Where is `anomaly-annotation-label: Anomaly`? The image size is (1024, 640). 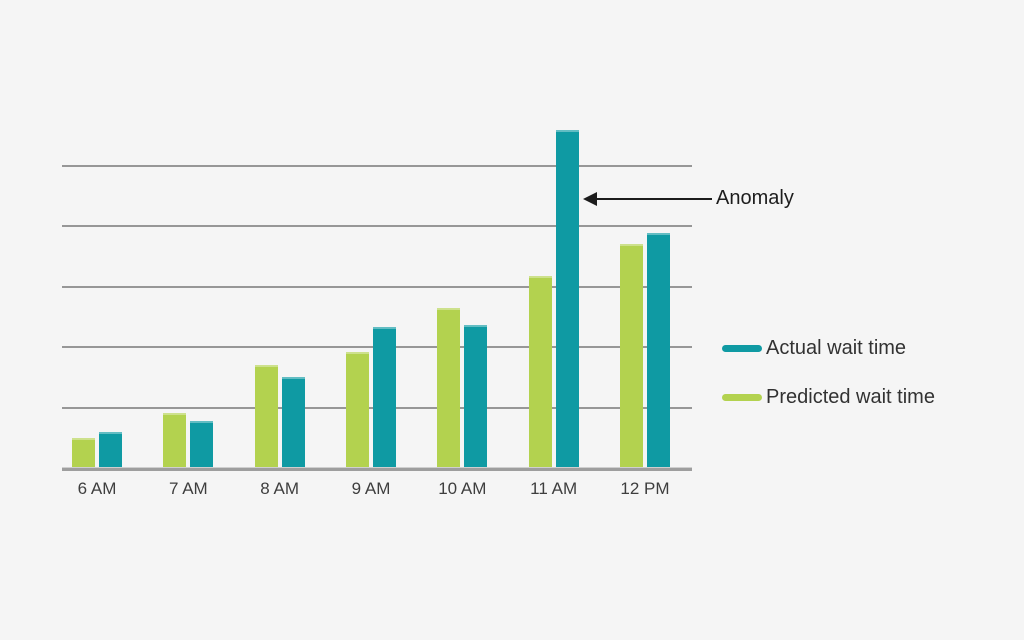 anomaly-annotation-label: Anomaly is located at coordinates (755, 198).